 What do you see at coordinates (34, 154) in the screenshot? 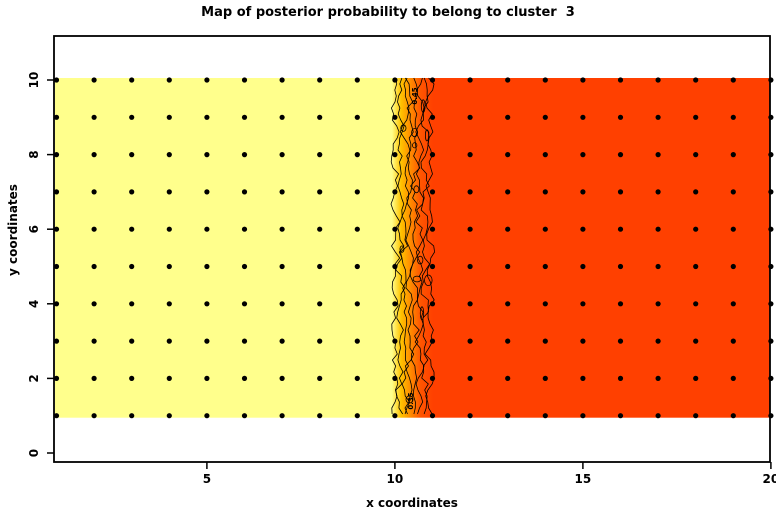
I see `y-tick-label: 8` at bounding box center [34, 154].